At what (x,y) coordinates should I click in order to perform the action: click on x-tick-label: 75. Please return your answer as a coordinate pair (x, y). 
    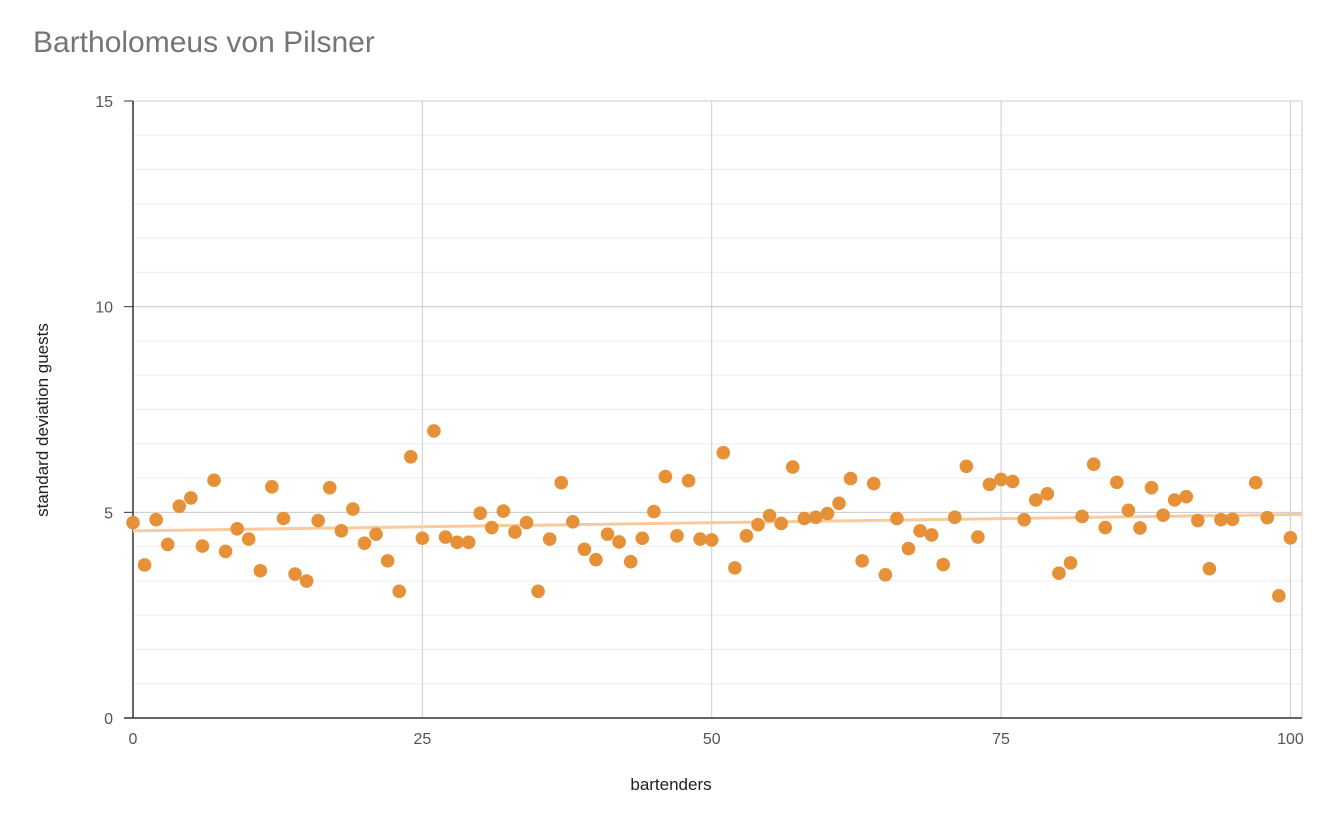
    Looking at the image, I should click on (1001, 739).